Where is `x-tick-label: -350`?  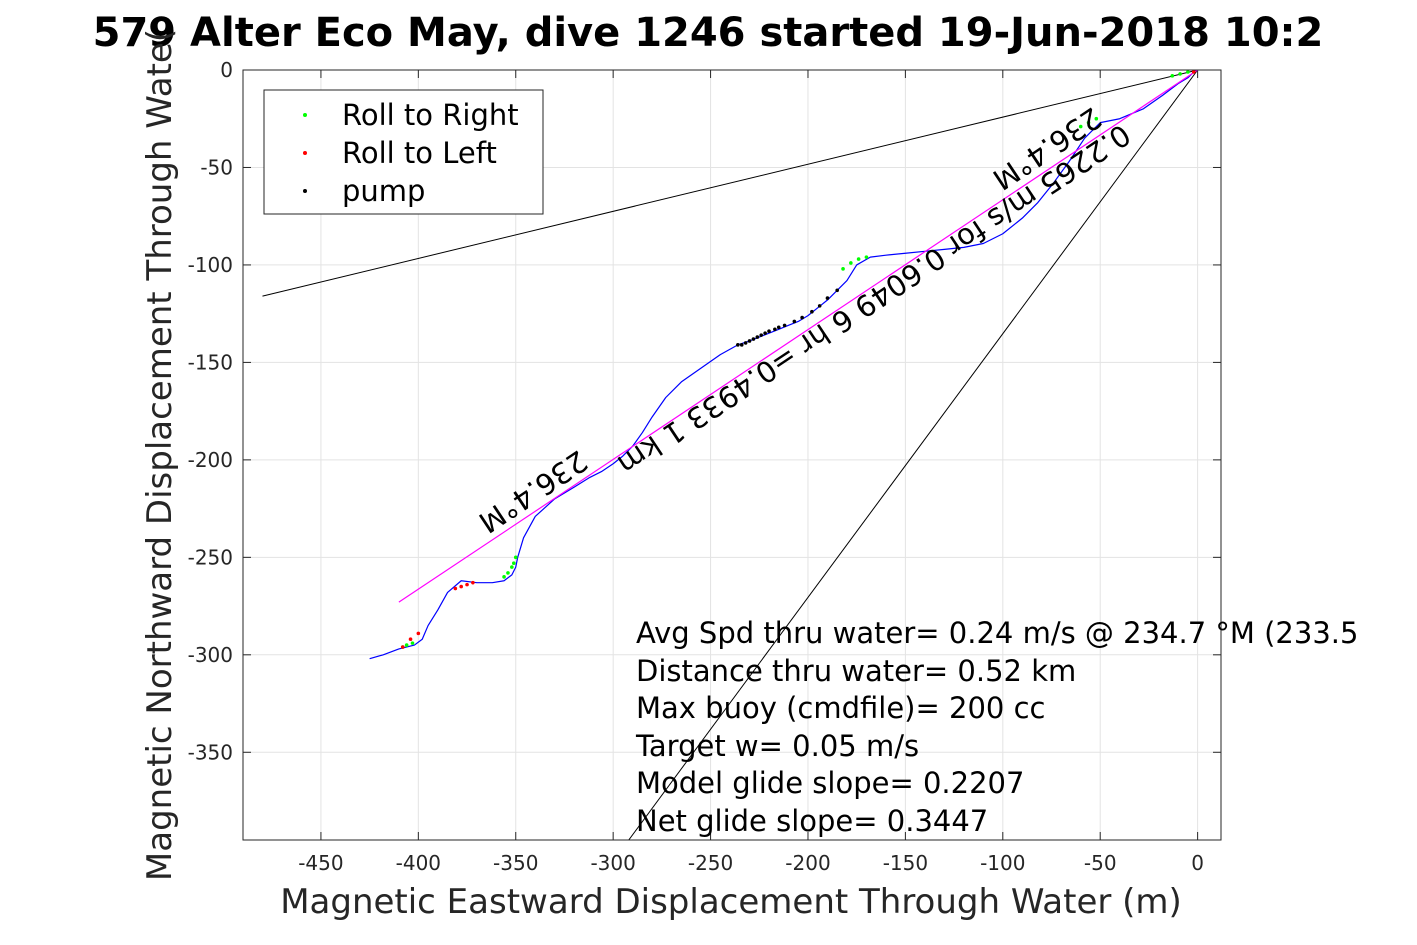 x-tick-label: -350 is located at coordinates (515, 863).